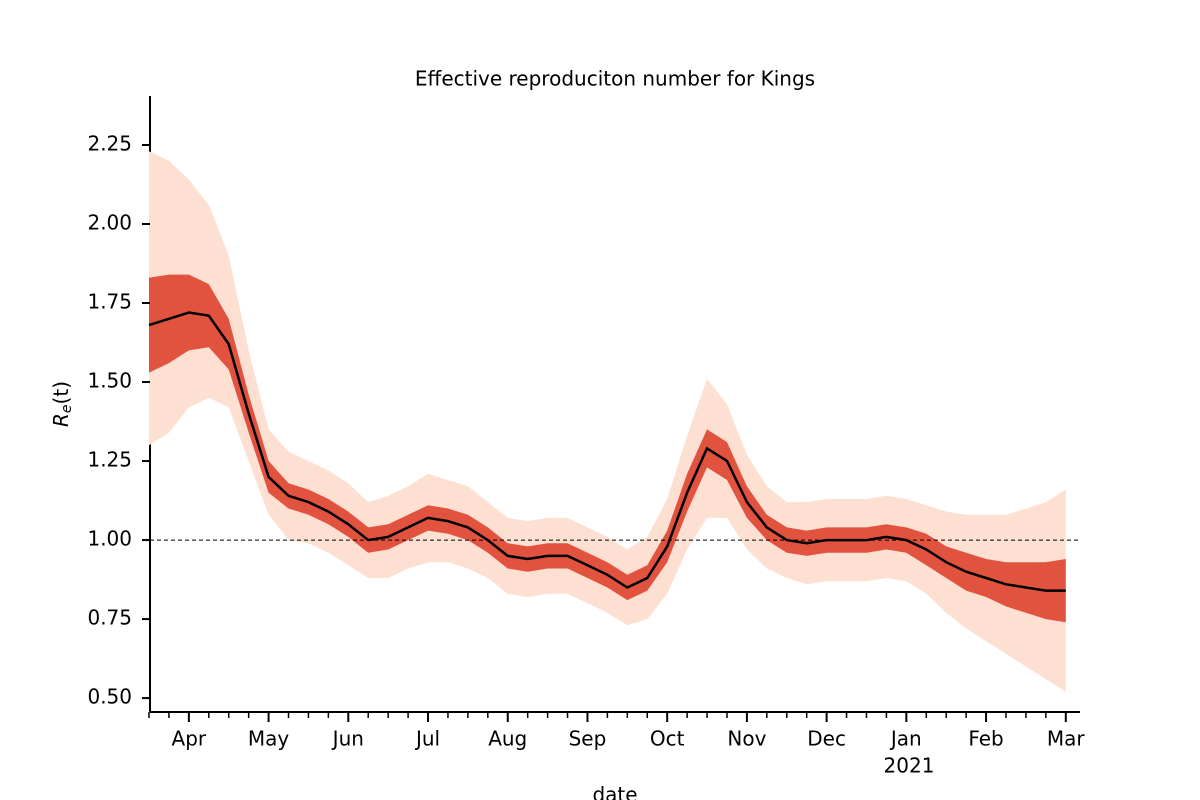 This screenshot has width=1200, height=800. What do you see at coordinates (109, 381) in the screenshot?
I see `y-tick-label: 1.50` at bounding box center [109, 381].